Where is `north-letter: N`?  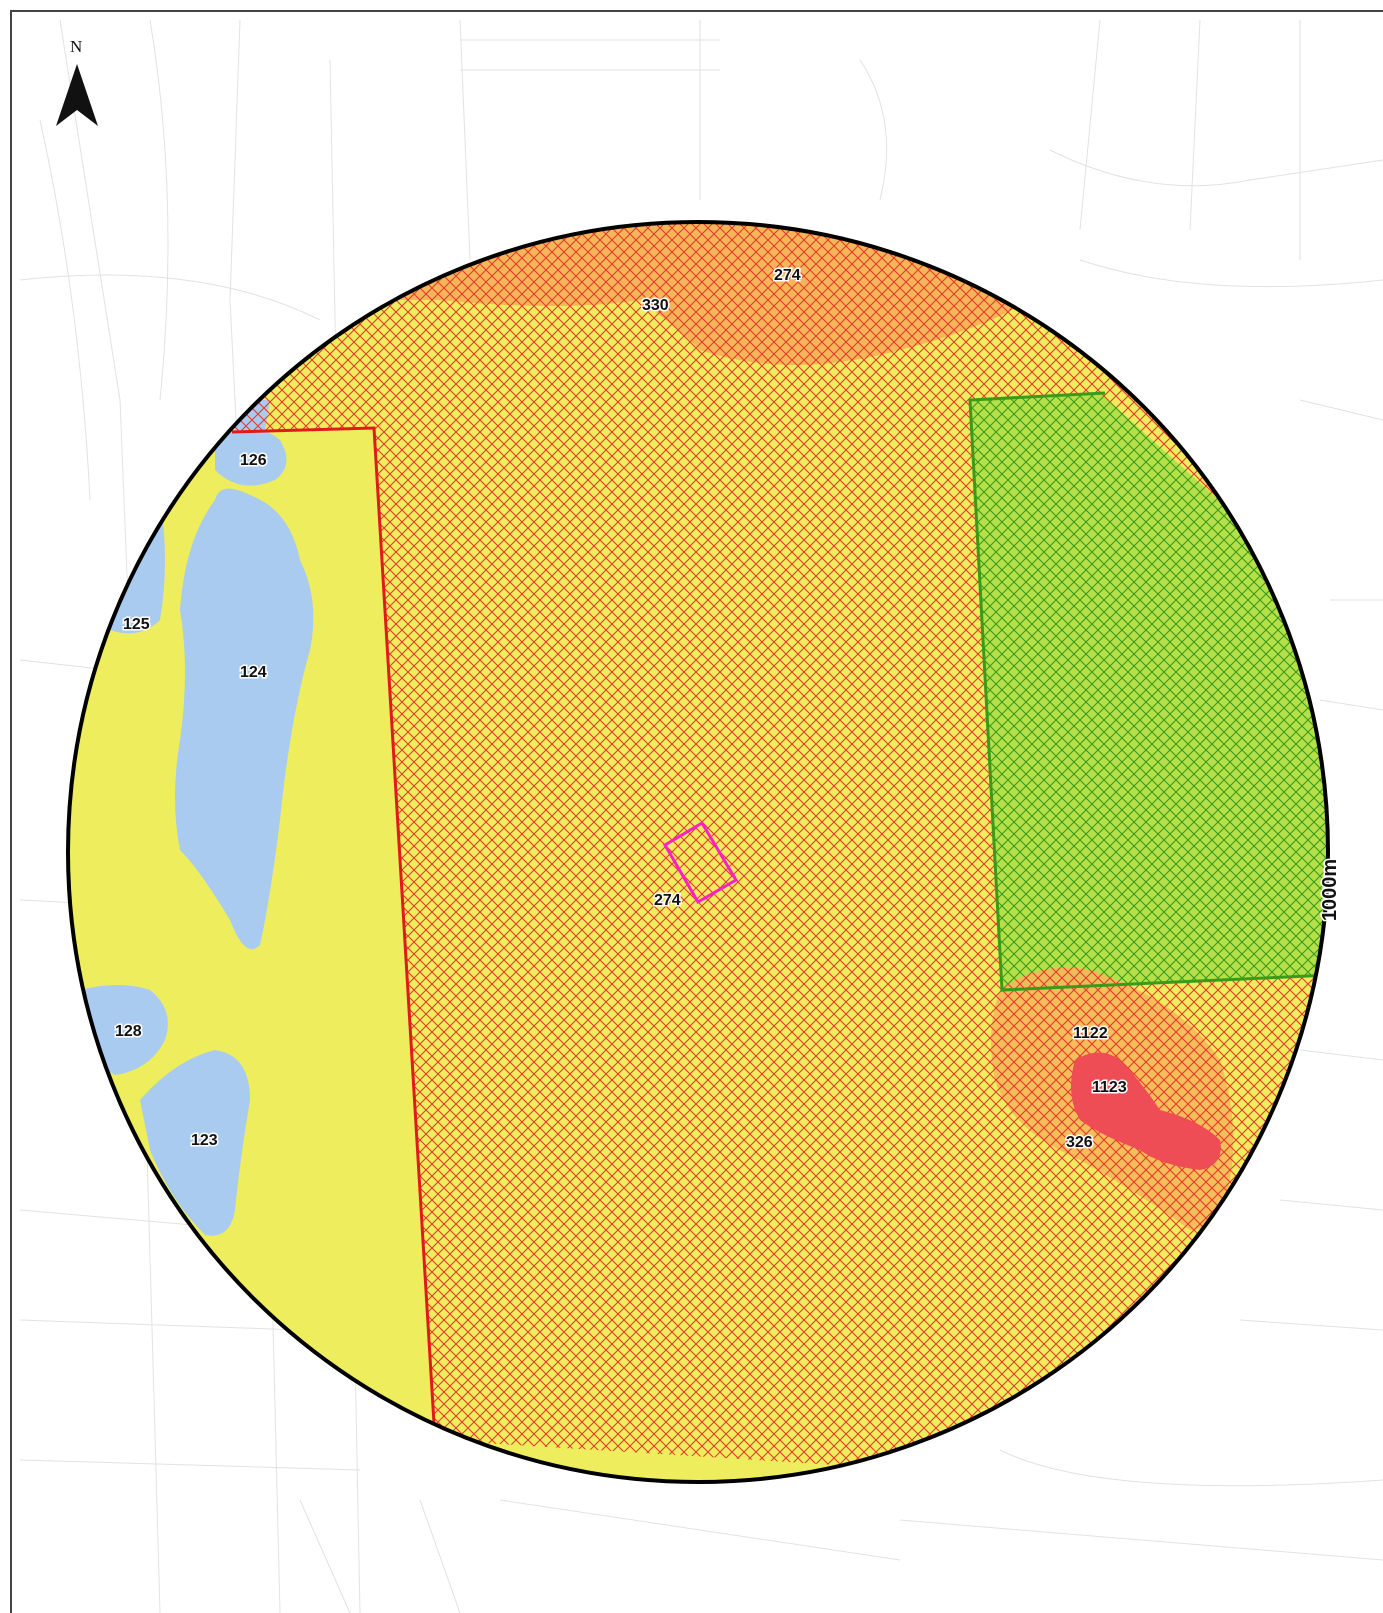 north-letter: N is located at coordinates (76, 46).